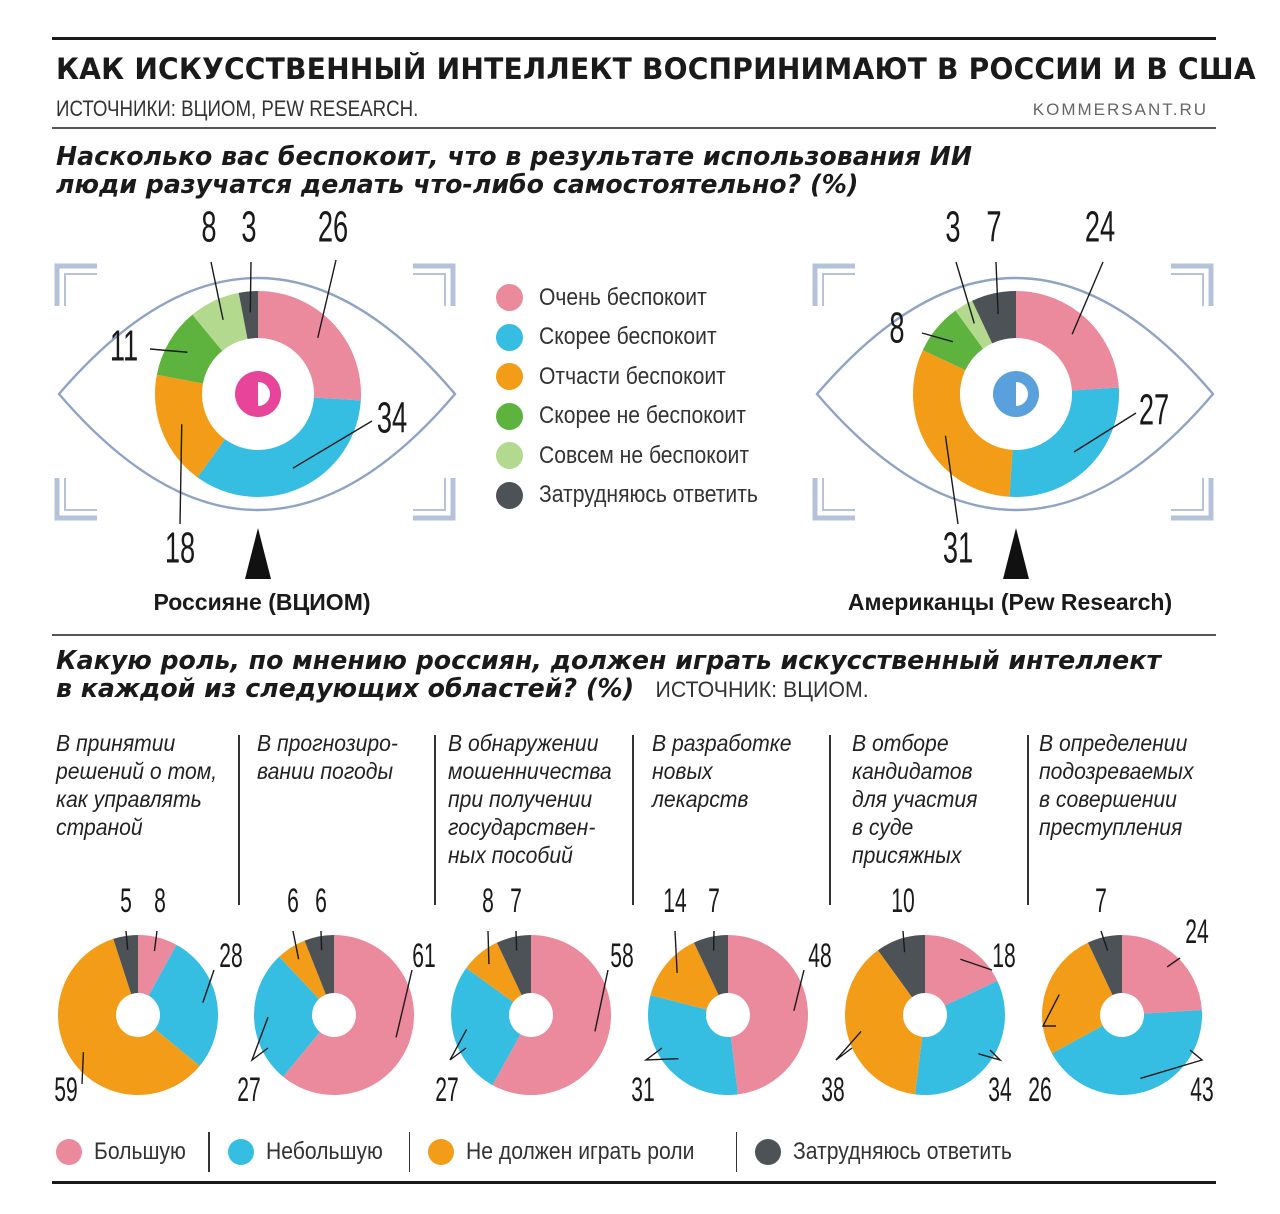  Describe the element at coordinates (262, 602) in the screenshot. I see `eye-label-russians: Россияне (ВЦИОМ)` at that location.